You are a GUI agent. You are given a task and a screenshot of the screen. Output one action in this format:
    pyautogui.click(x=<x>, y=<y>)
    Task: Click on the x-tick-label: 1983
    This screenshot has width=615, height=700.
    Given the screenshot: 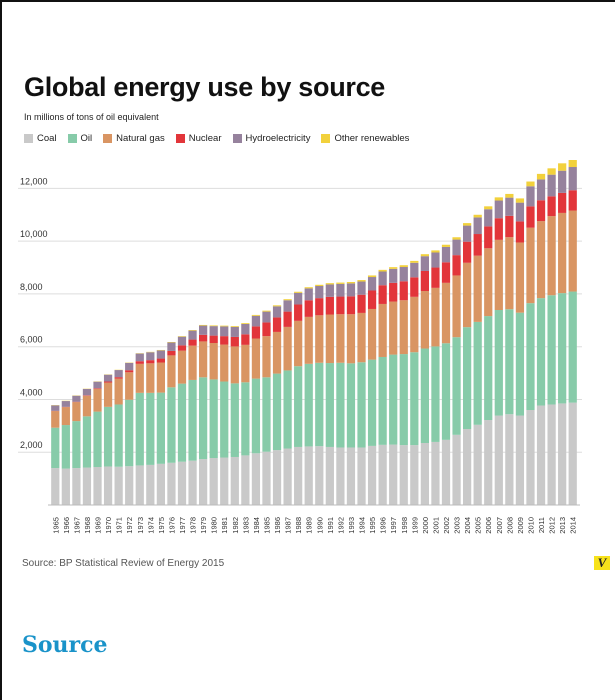 What is the action you would take?
    pyautogui.click(x=245, y=525)
    